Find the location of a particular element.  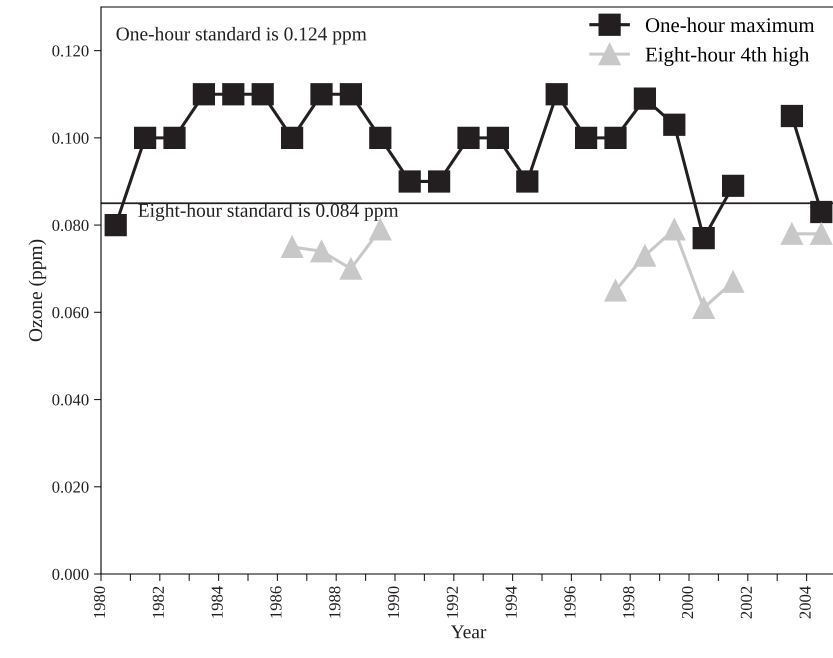

y-tick-label: 0.040 is located at coordinates (70, 400).